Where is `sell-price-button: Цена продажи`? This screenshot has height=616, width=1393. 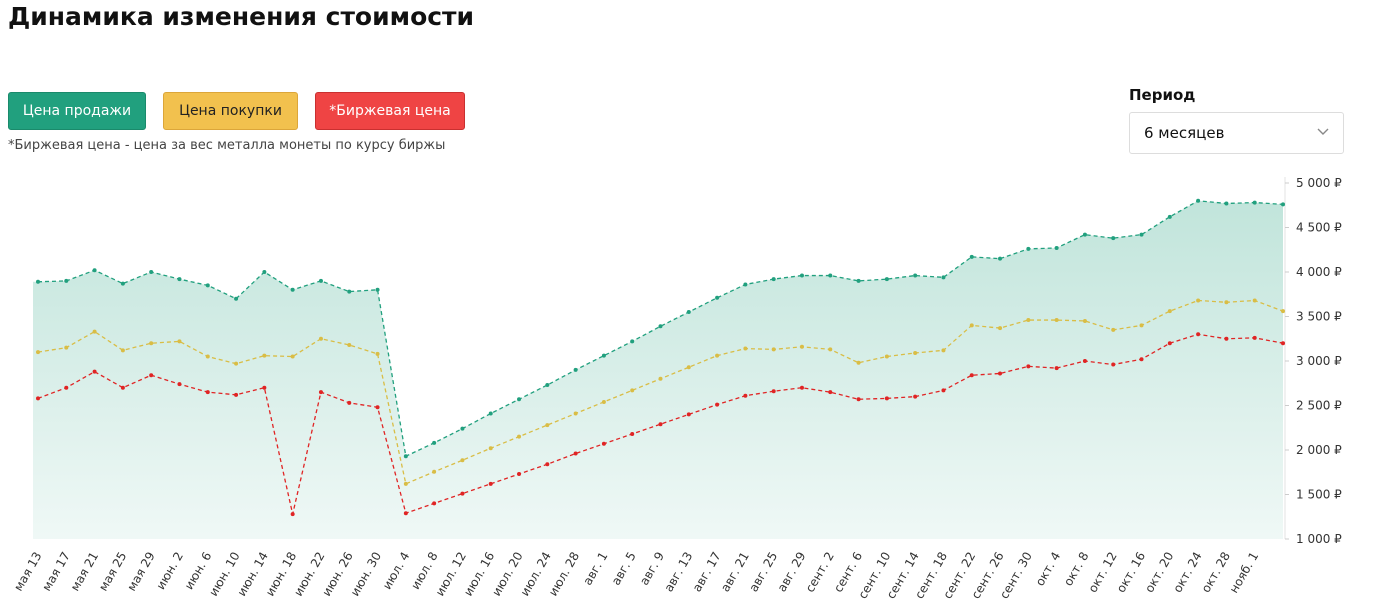 sell-price-button: Цена продажи is located at coordinates (77, 111).